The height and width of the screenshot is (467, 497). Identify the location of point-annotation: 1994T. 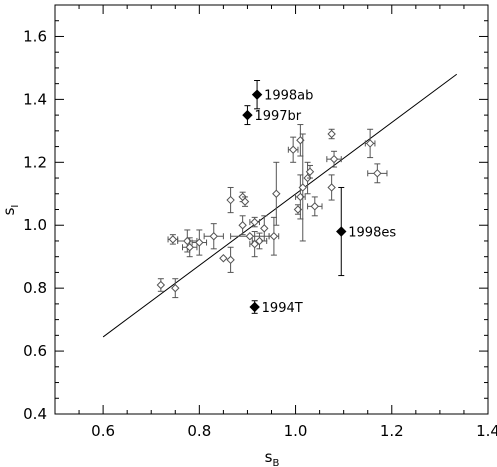
(282, 308).